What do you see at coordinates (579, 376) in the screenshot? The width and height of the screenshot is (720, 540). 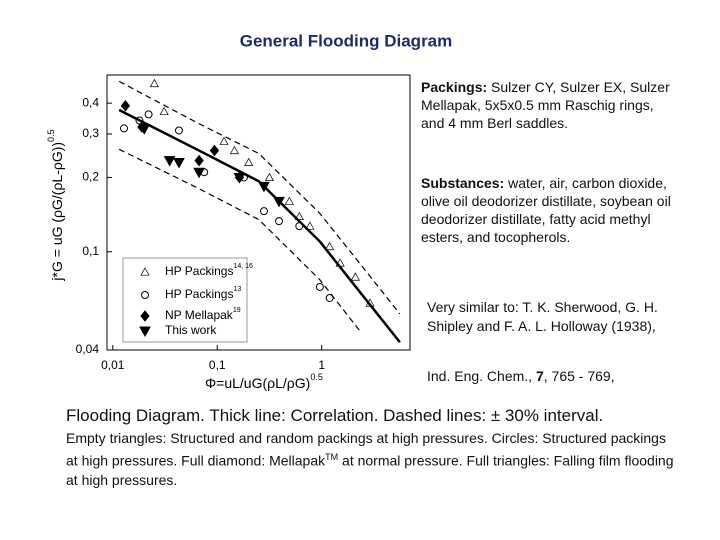 I see `pages: , 765 - 769,` at bounding box center [579, 376].